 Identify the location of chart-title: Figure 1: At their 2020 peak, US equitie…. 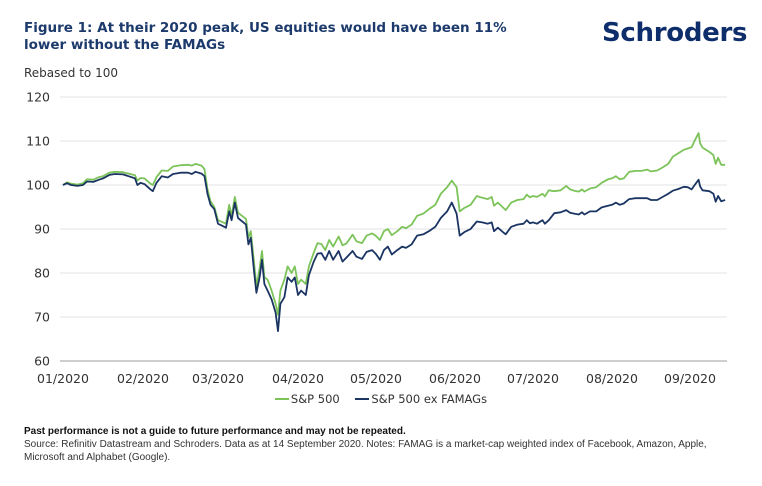
(265, 36).